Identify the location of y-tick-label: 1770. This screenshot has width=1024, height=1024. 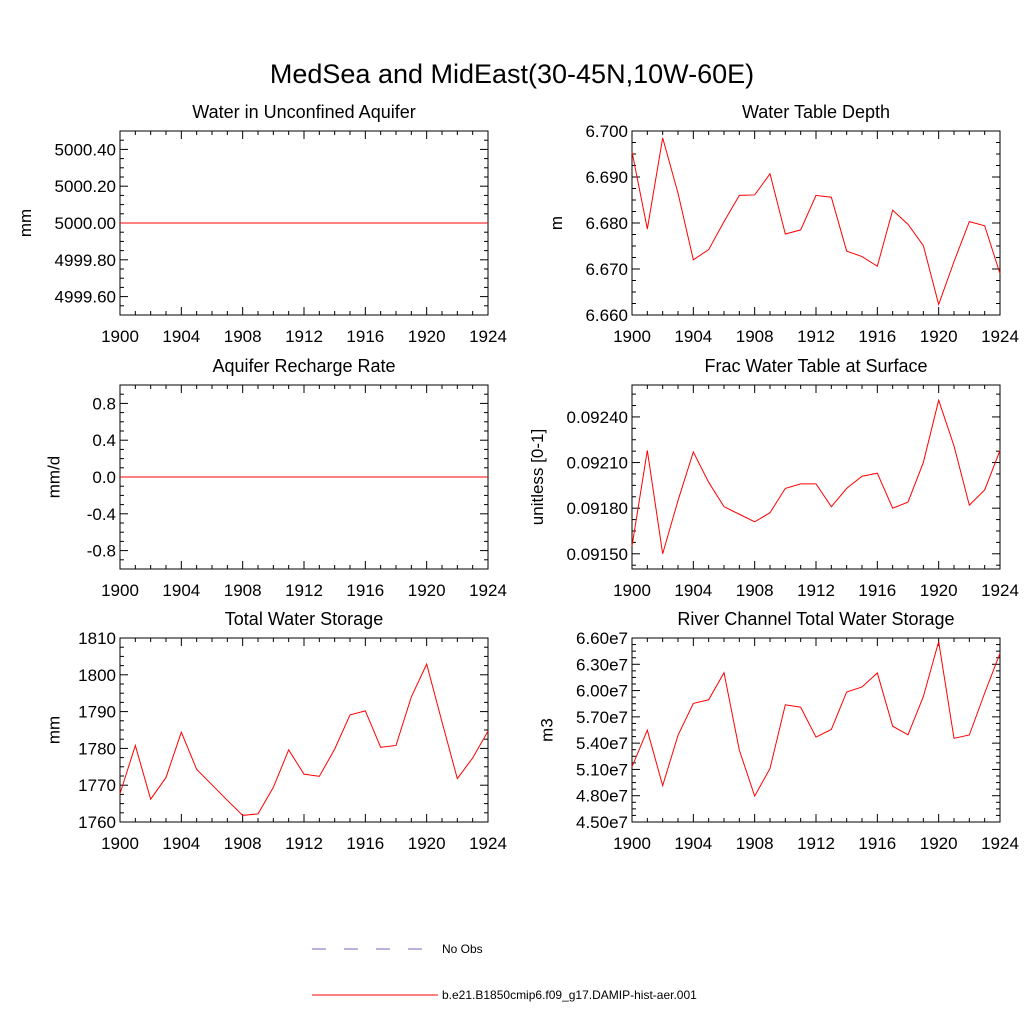
(97, 785).